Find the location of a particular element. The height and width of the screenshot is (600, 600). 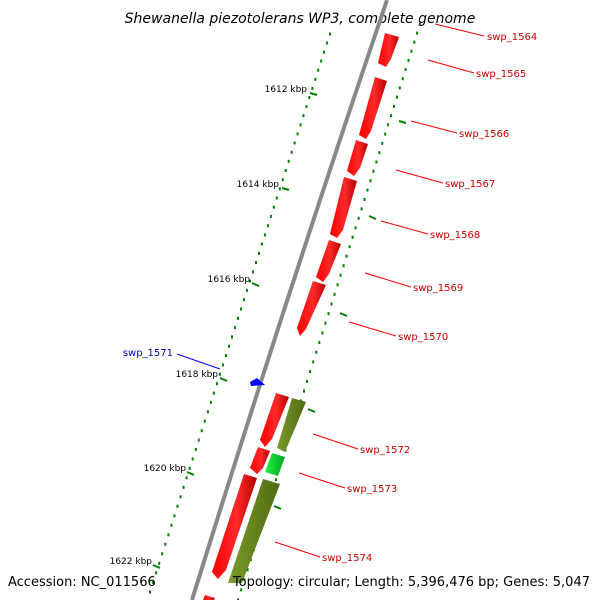

cds-next is located at coordinates (209, 597).